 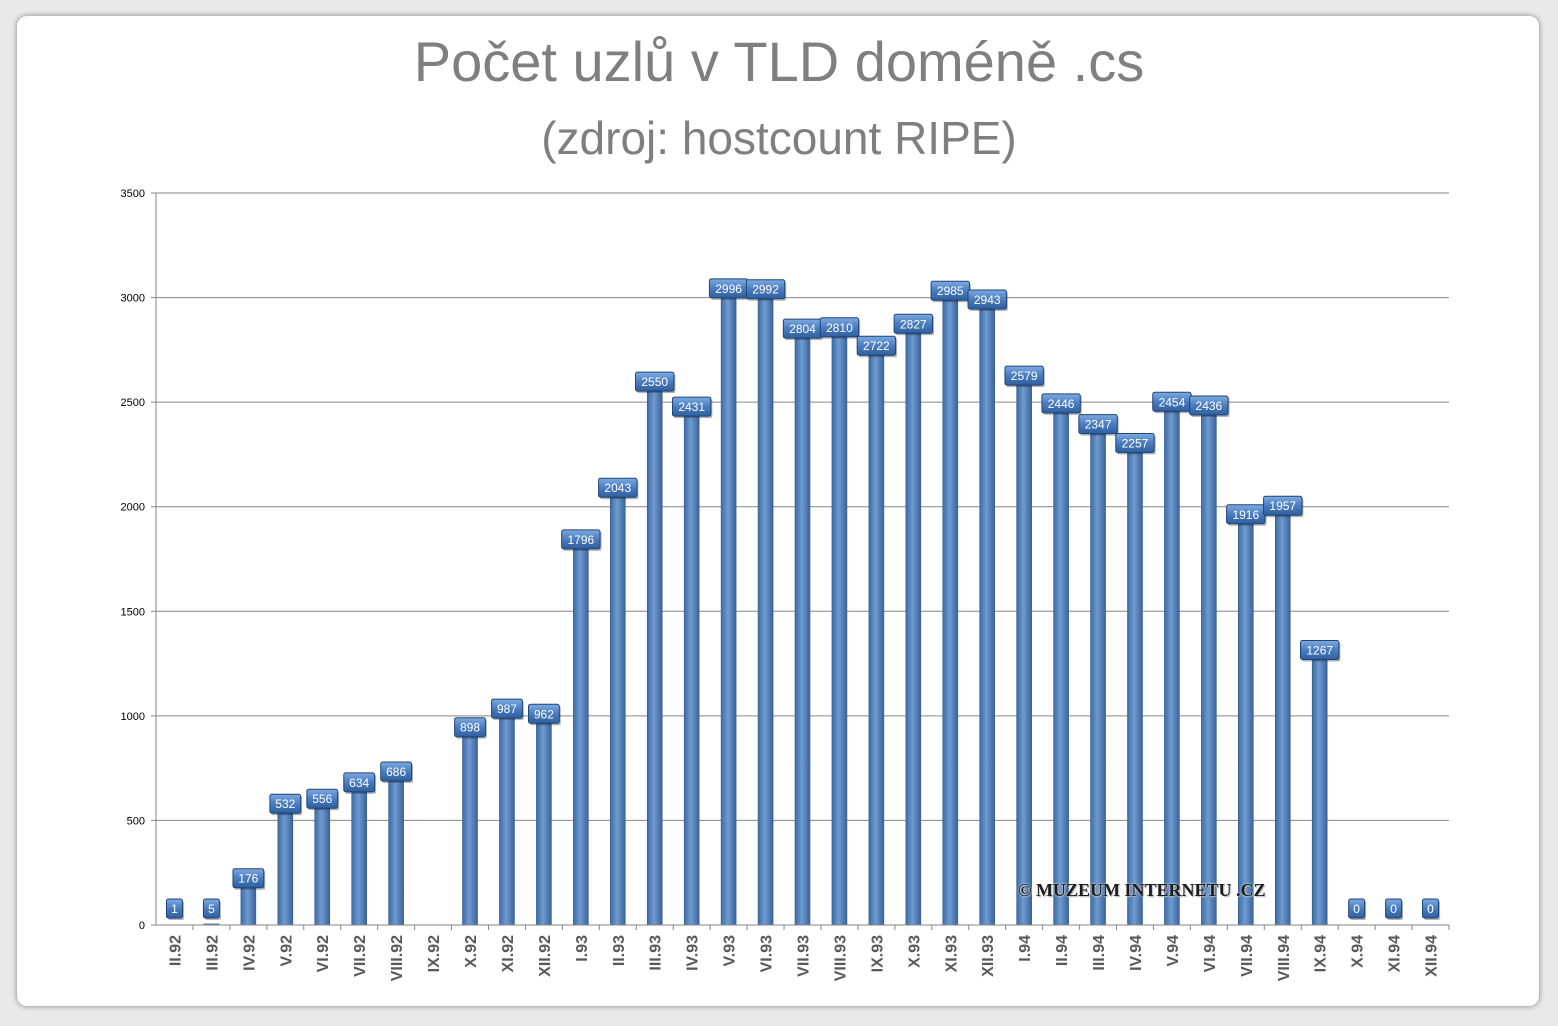 I want to click on data-label: 898, so click(x=470, y=728).